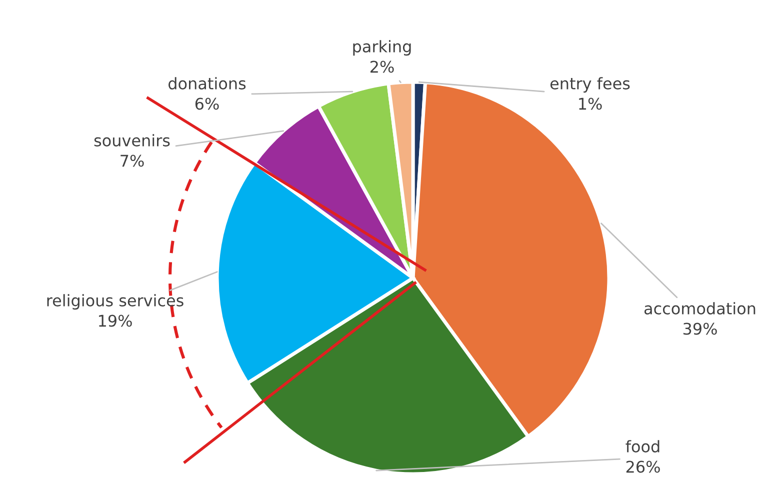  Describe the element at coordinates (207, 104) in the screenshot. I see `data-label: 6%` at that location.